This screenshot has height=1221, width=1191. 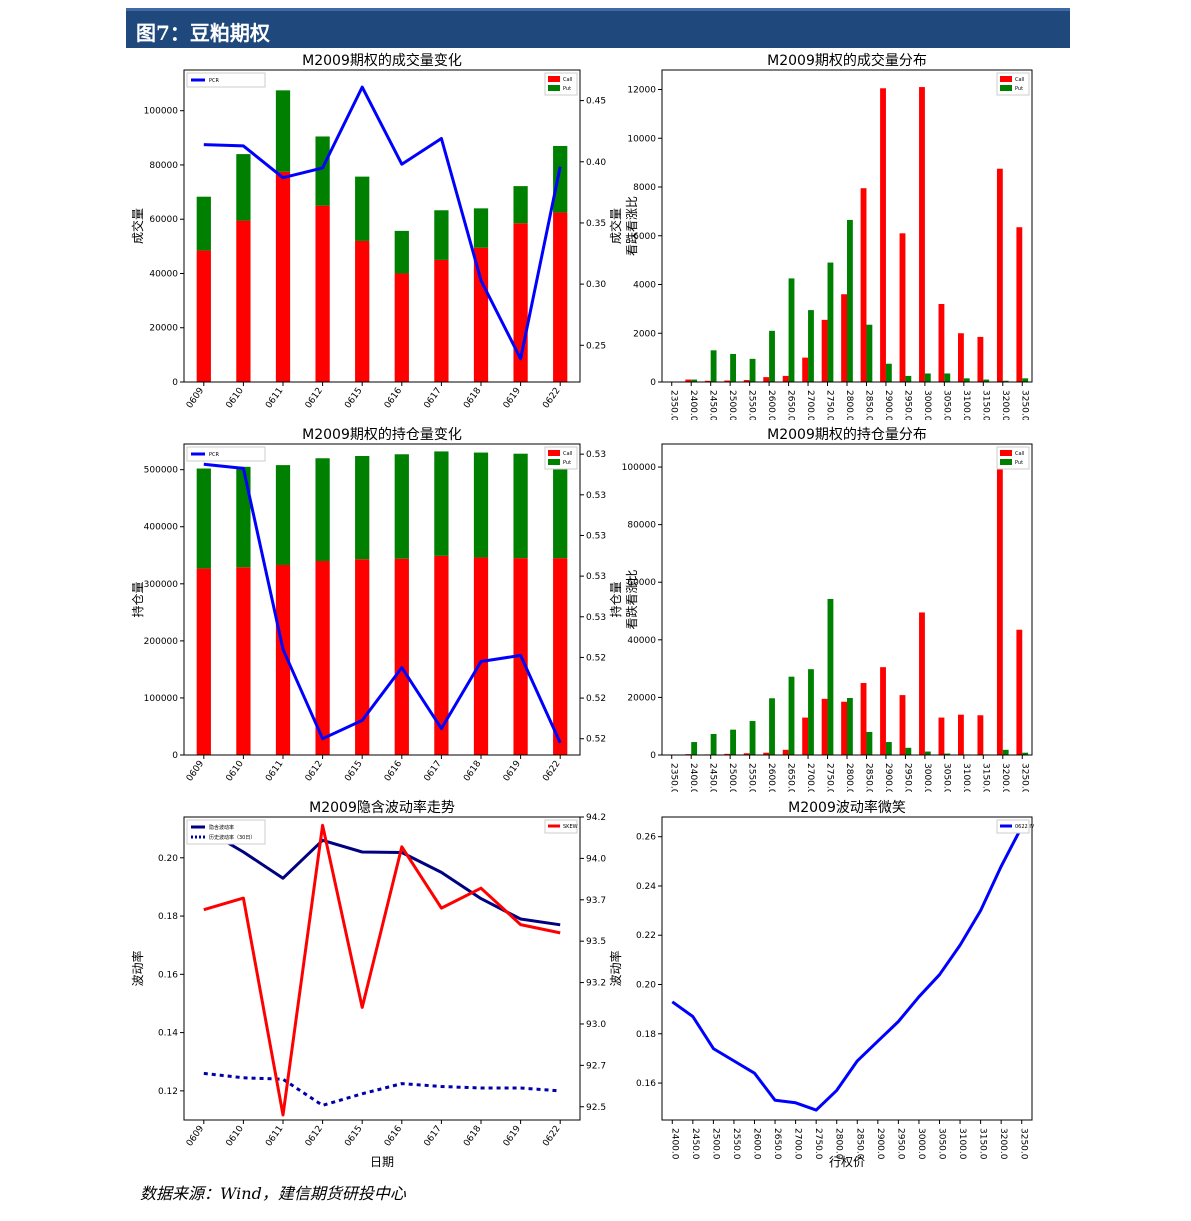 What do you see at coordinates (771, 405) in the screenshot?
I see `x-tick-label: 2600.0` at bounding box center [771, 405].